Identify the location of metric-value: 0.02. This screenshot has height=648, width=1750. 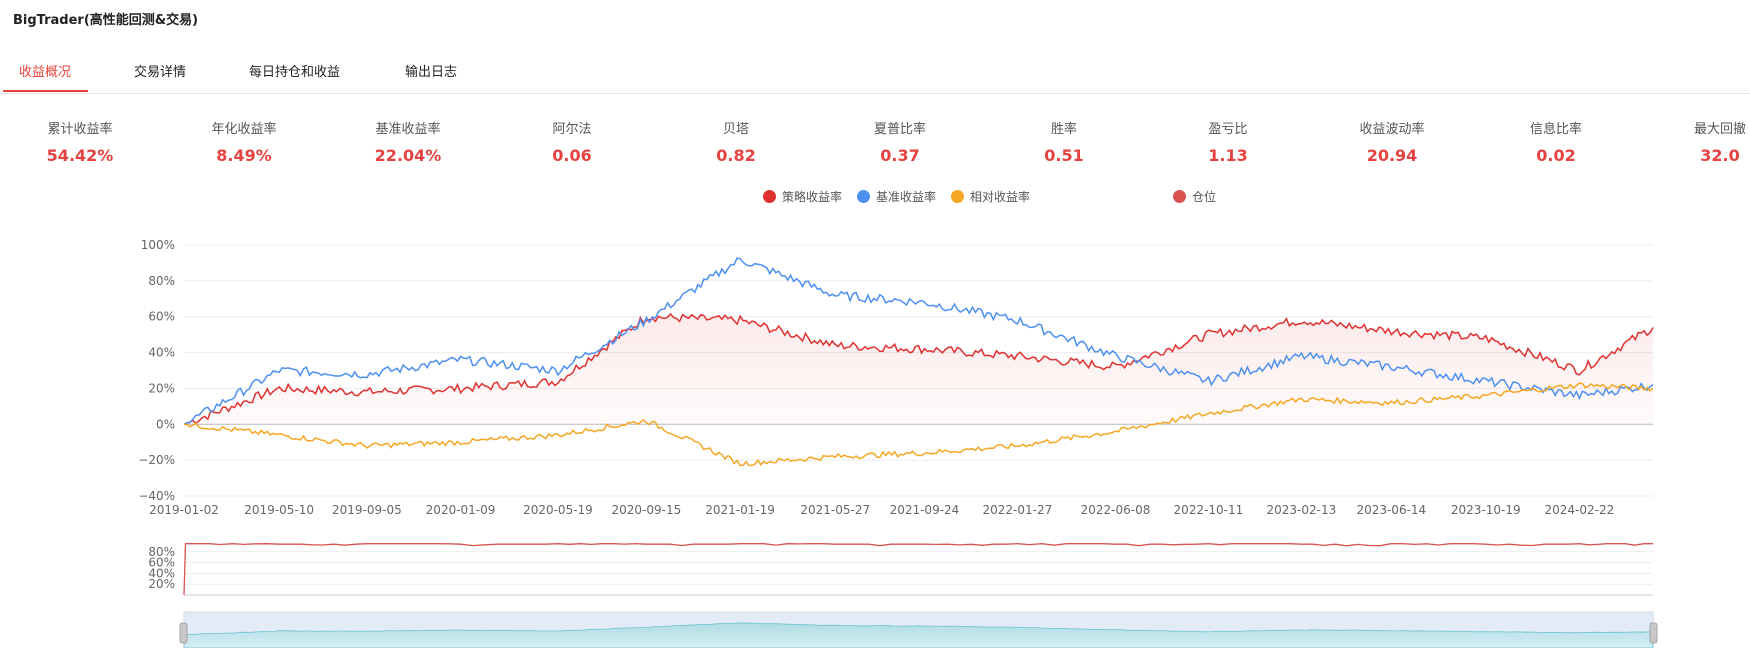
(1556, 155).